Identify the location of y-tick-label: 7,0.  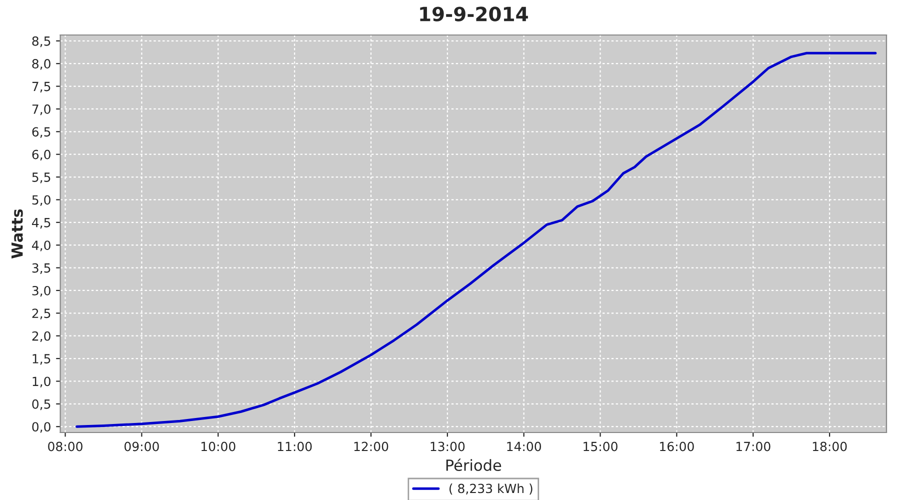
(41, 110).